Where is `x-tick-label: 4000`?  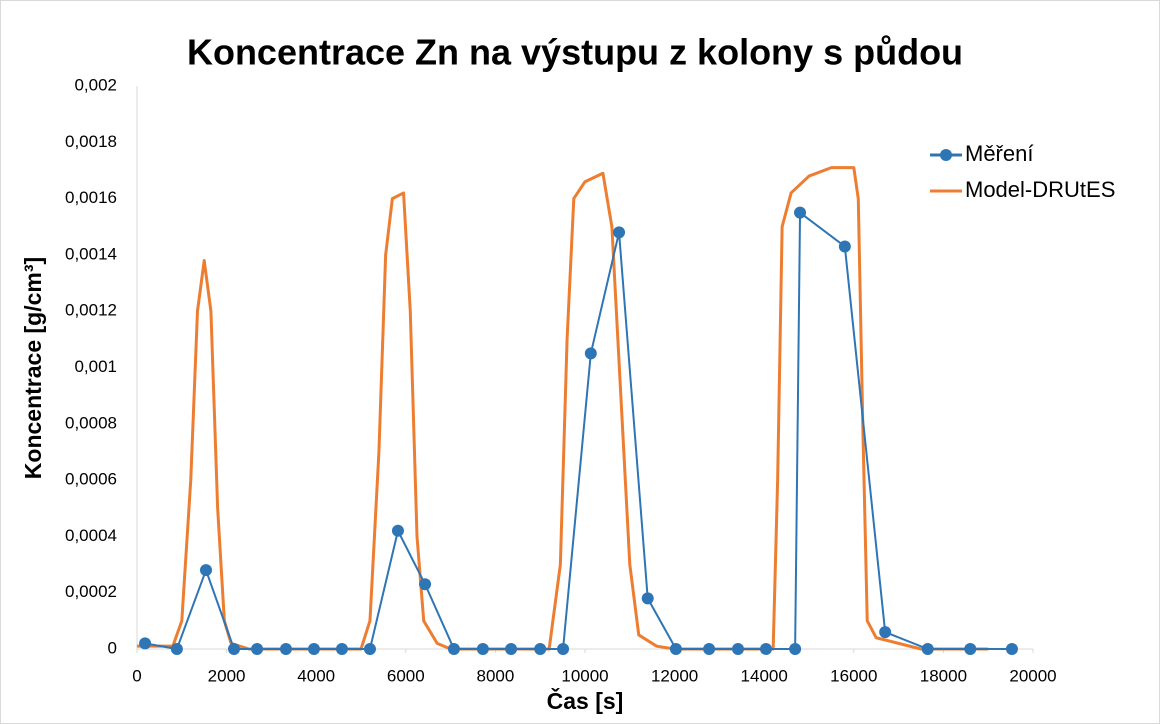
x-tick-label: 4000 is located at coordinates (316, 675).